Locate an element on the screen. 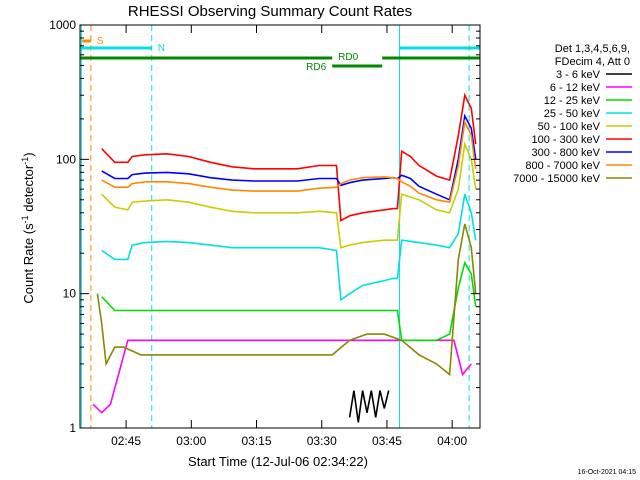  legend-label-3: 25 - 50 keV is located at coordinates (572, 114).